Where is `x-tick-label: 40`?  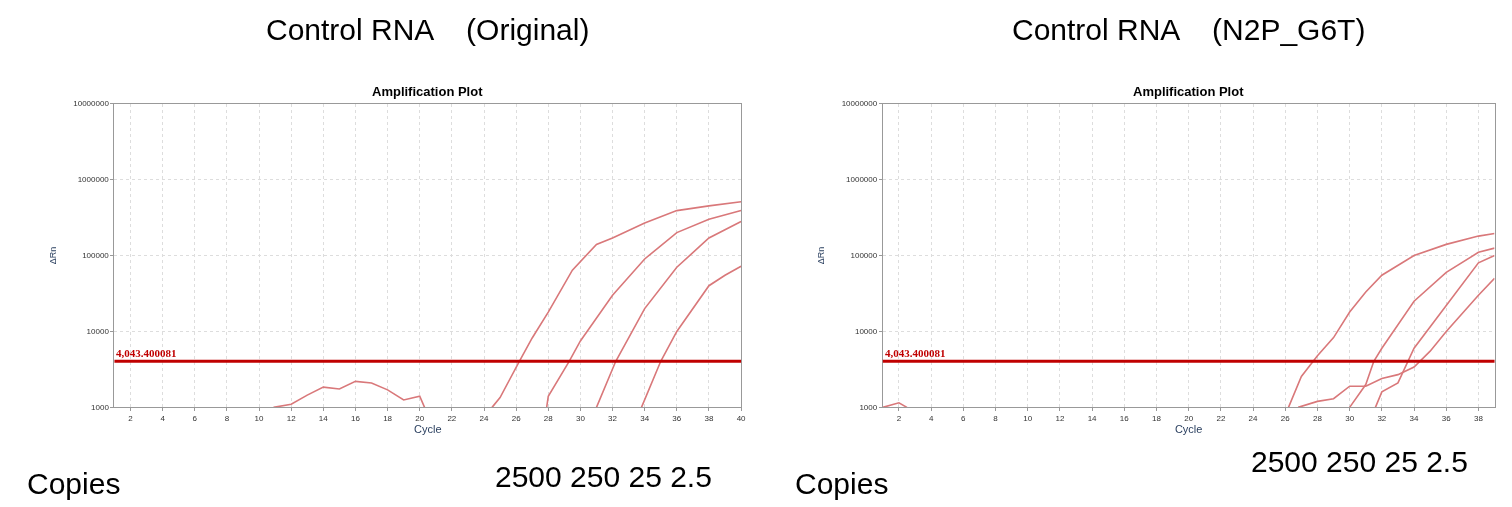
x-tick-label: 40 is located at coordinates (741, 418).